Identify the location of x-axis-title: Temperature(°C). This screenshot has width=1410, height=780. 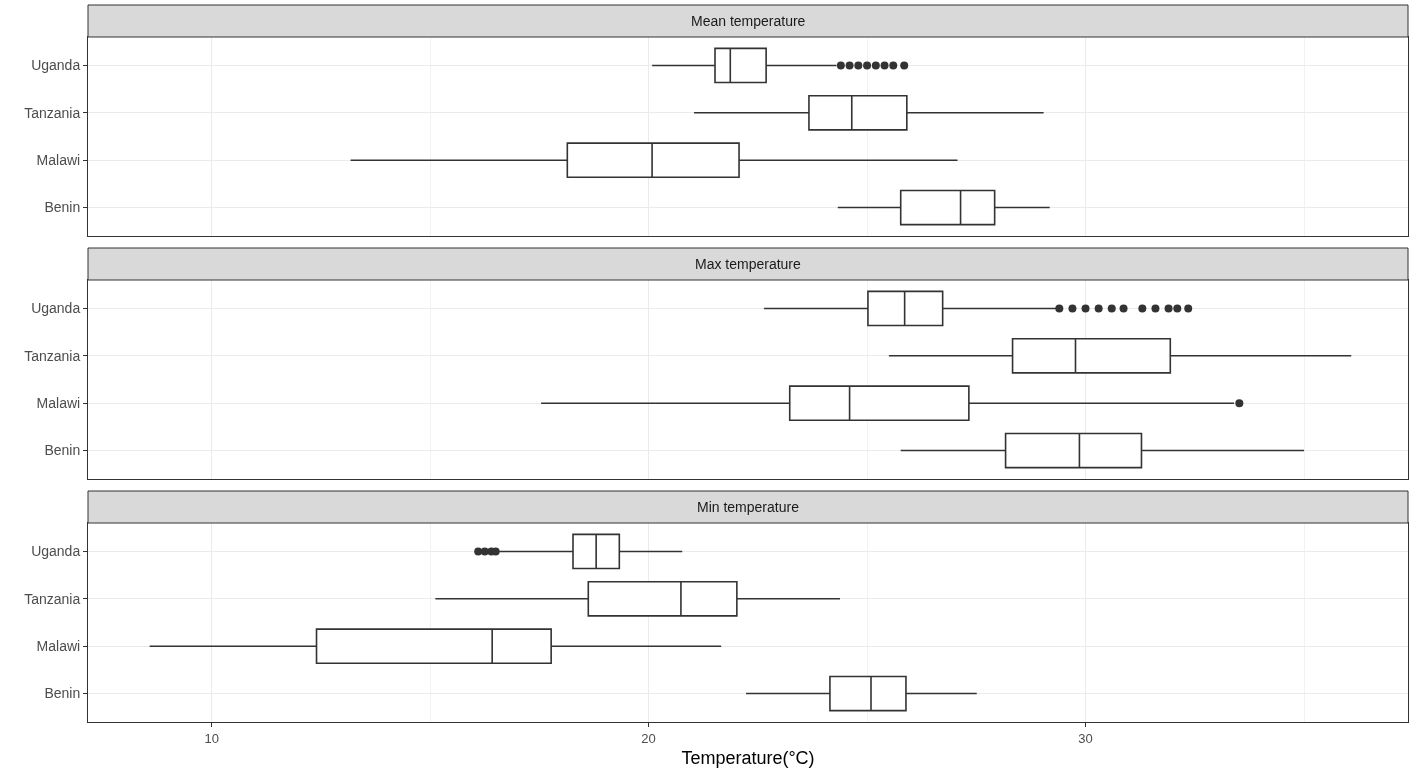
(748, 757).